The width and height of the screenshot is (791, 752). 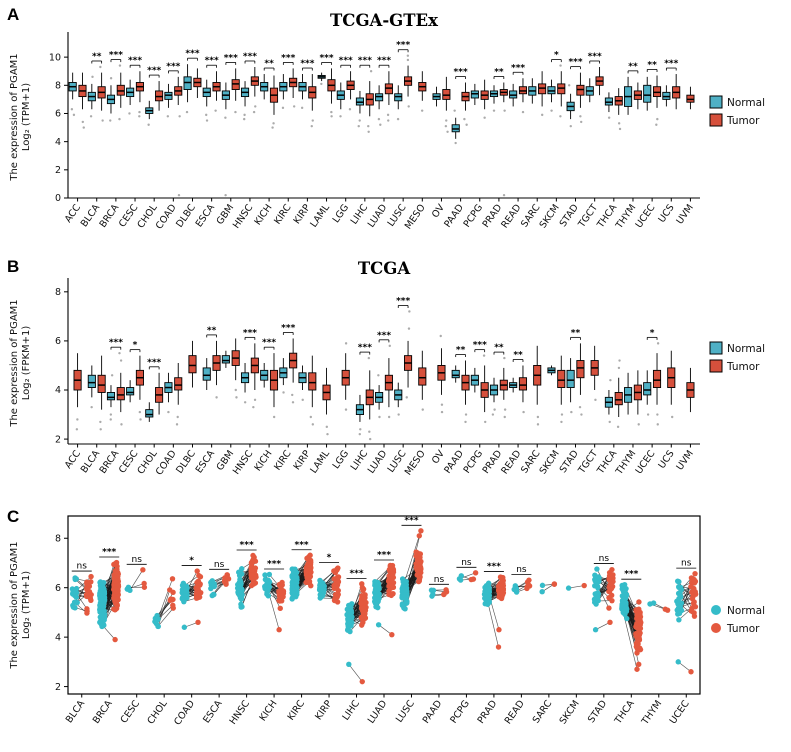 I want to click on panel-B-group-PAAD: **, so click(x=460, y=385).